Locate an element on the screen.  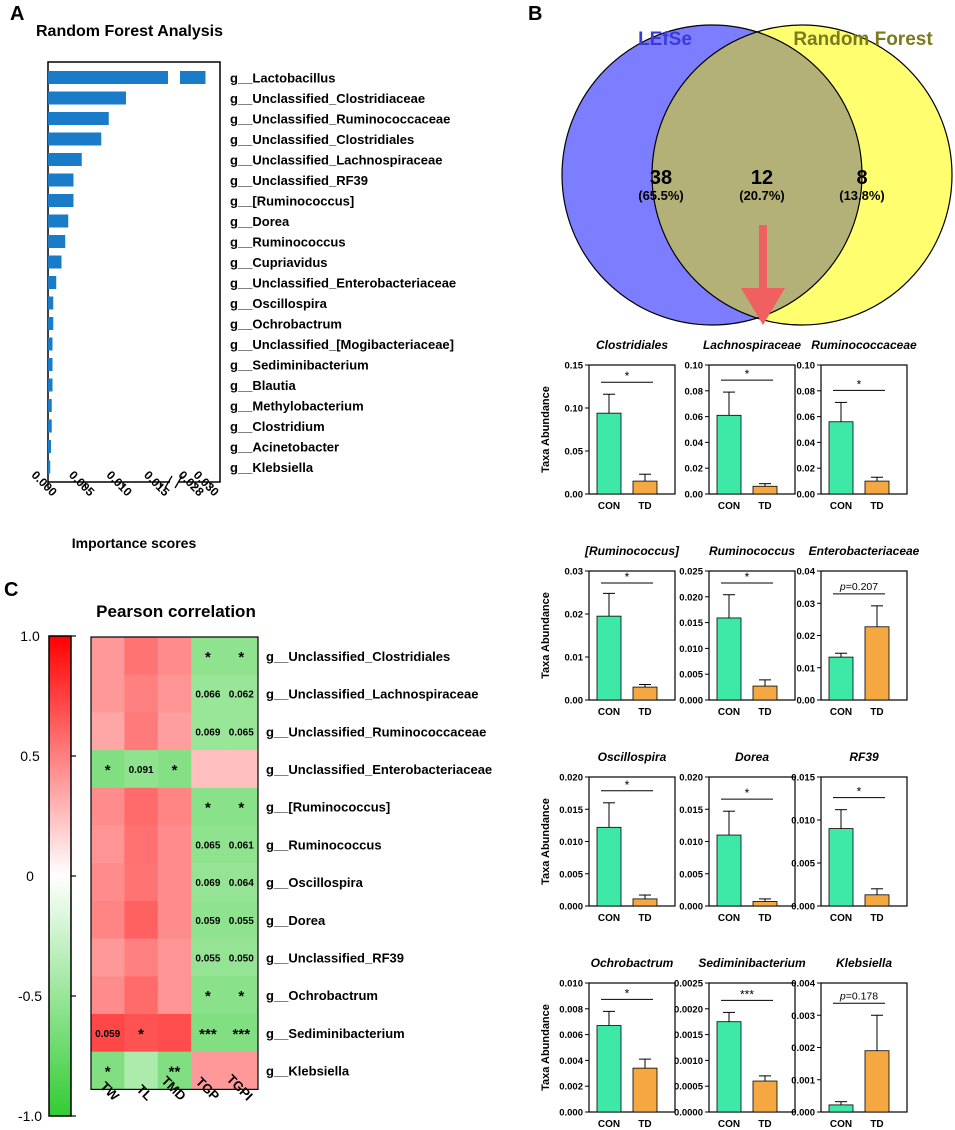
y-tick-label: 0.04 is located at coordinates (806, 572).